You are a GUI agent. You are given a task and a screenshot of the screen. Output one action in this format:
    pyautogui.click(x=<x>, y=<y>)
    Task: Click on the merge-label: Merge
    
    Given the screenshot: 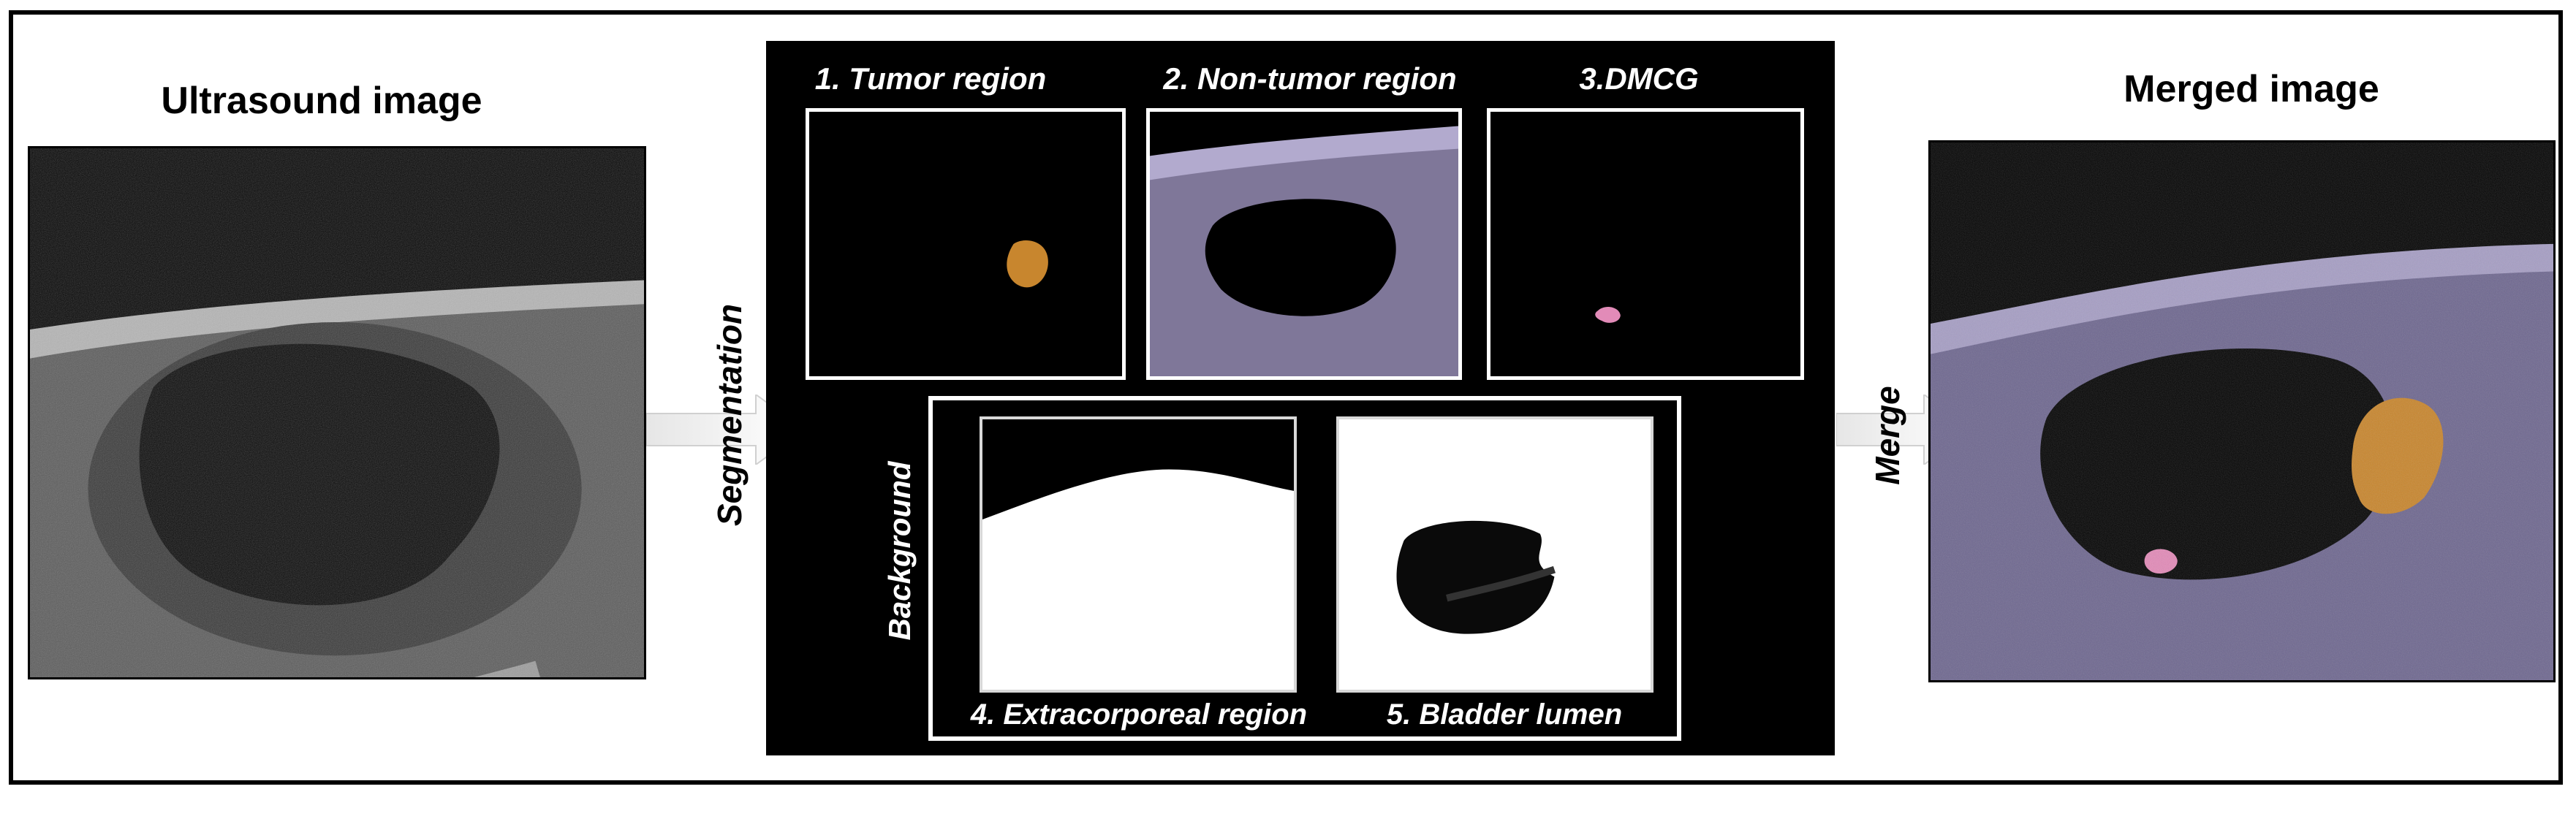 What is the action you would take?
    pyautogui.click(x=1887, y=435)
    